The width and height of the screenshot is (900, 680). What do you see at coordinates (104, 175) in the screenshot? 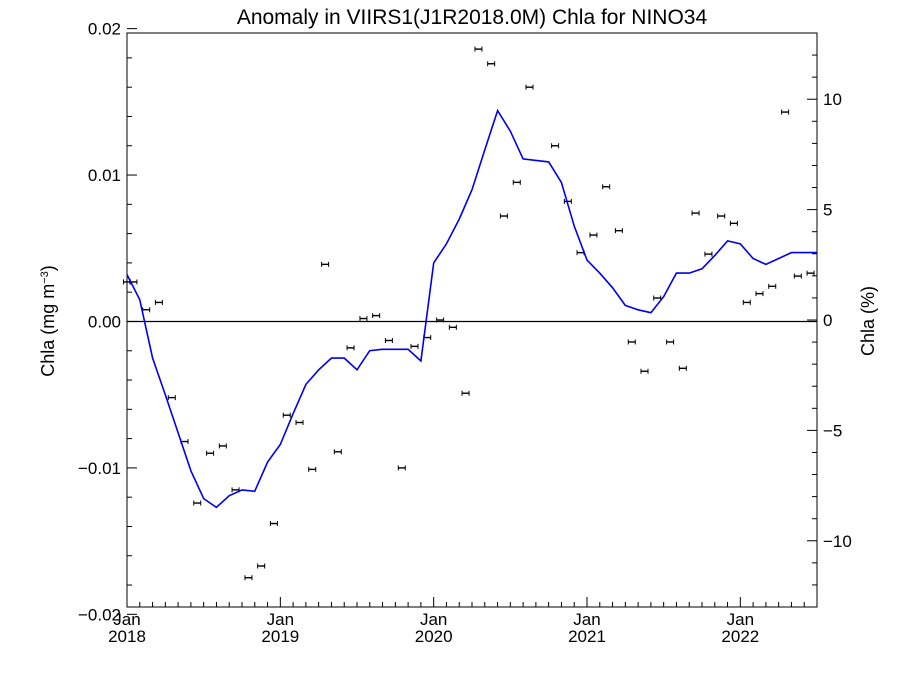
I see `y-left-tick-label: 0.01` at bounding box center [104, 175].